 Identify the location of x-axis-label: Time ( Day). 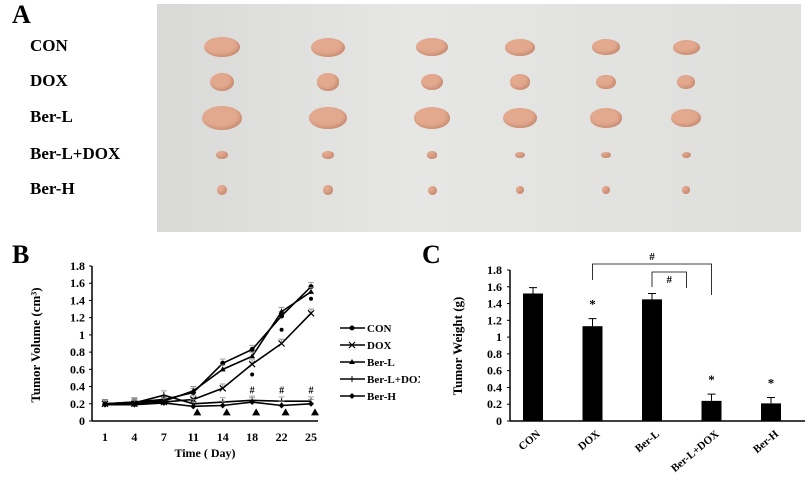
(204, 453).